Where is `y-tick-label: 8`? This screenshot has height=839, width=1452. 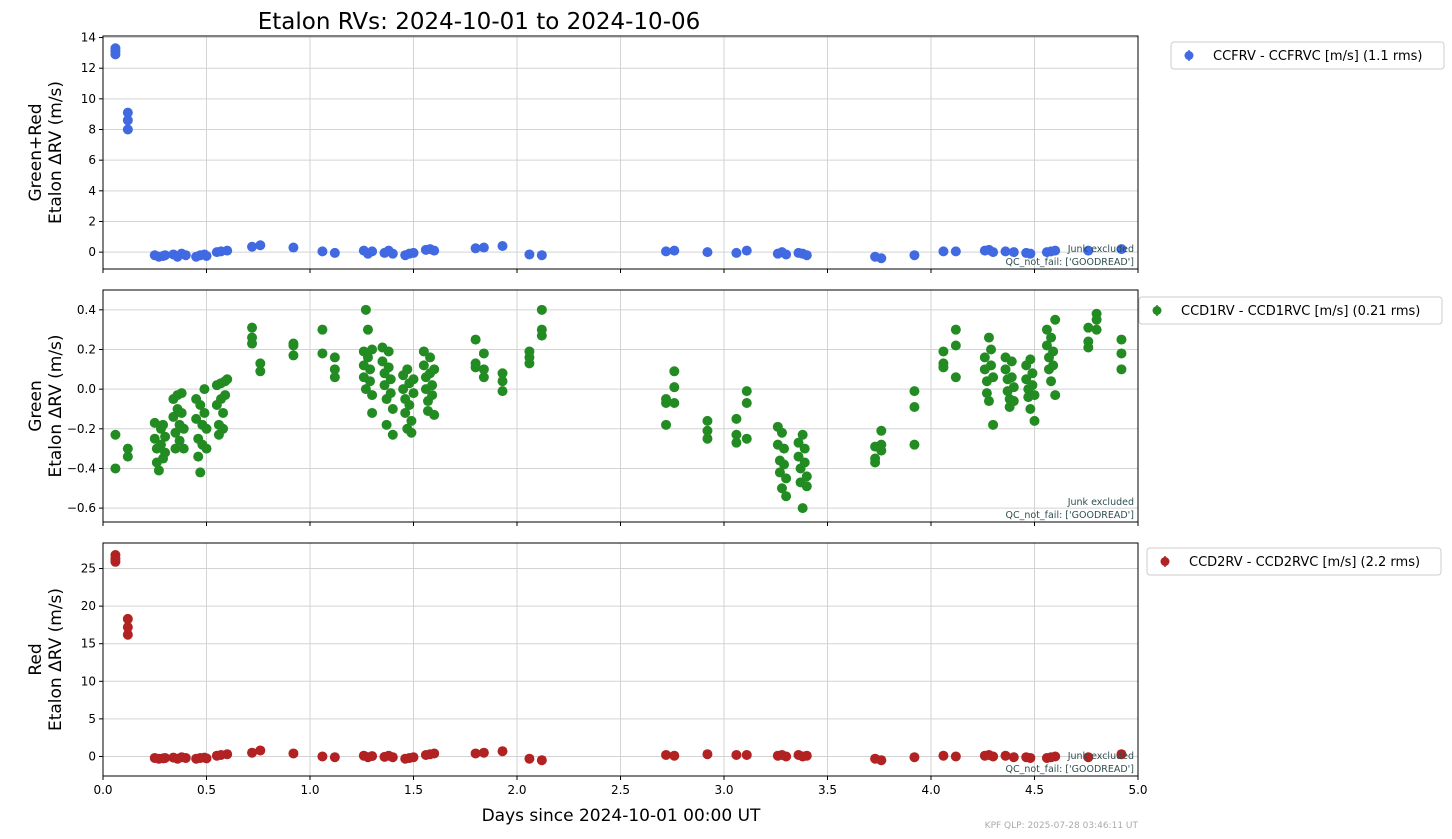
y-tick-label: 8 is located at coordinates (92, 130).